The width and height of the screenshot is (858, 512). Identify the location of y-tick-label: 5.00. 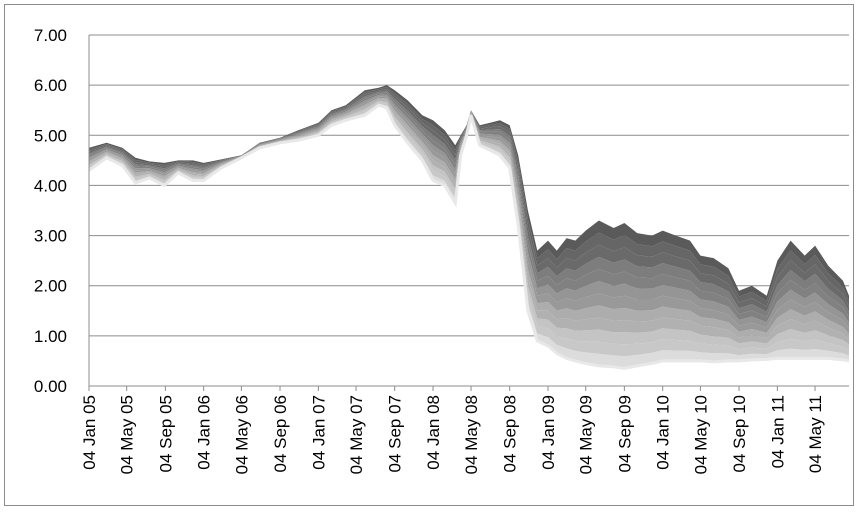
(50, 135).